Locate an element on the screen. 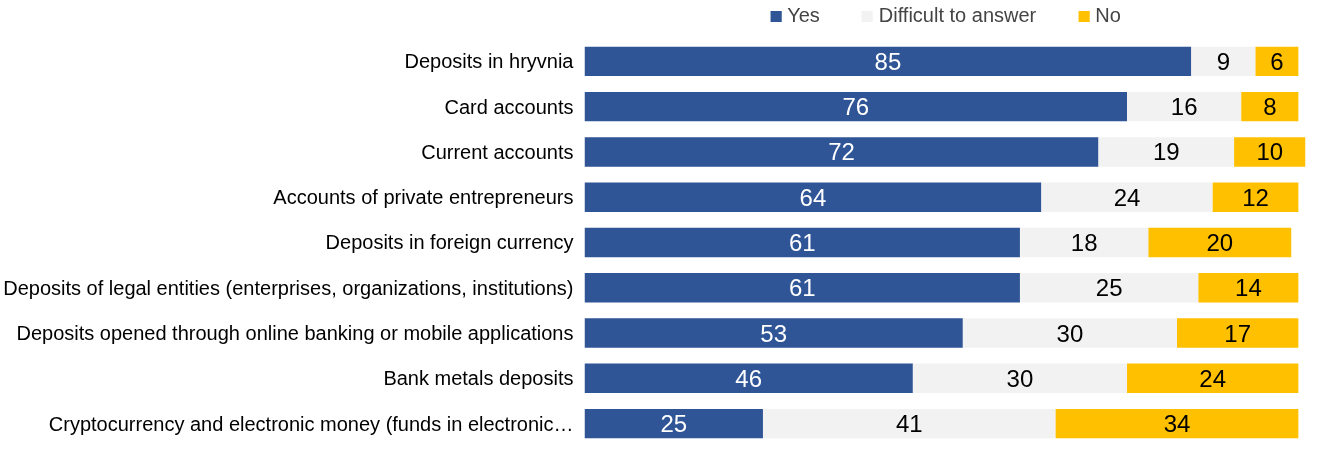 Image resolution: width=1322 pixels, height=457 pixels. y-tick-label: Deposits in foreign currency is located at coordinates (449, 242).